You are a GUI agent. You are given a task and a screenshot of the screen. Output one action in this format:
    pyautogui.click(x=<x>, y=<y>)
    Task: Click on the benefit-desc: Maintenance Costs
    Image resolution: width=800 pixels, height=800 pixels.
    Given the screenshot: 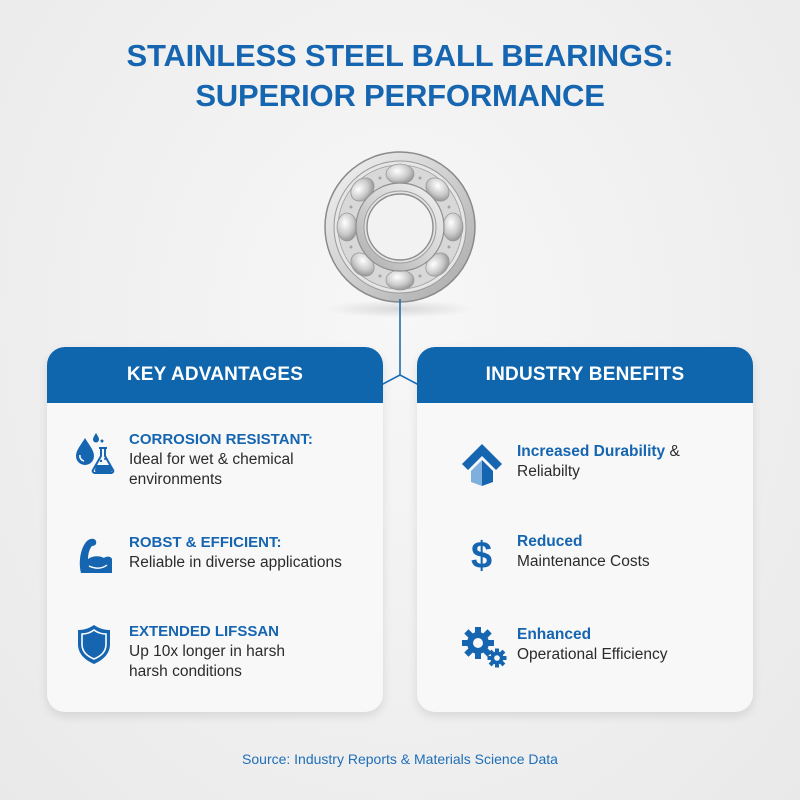 What is the action you would take?
    pyautogui.click(x=583, y=561)
    